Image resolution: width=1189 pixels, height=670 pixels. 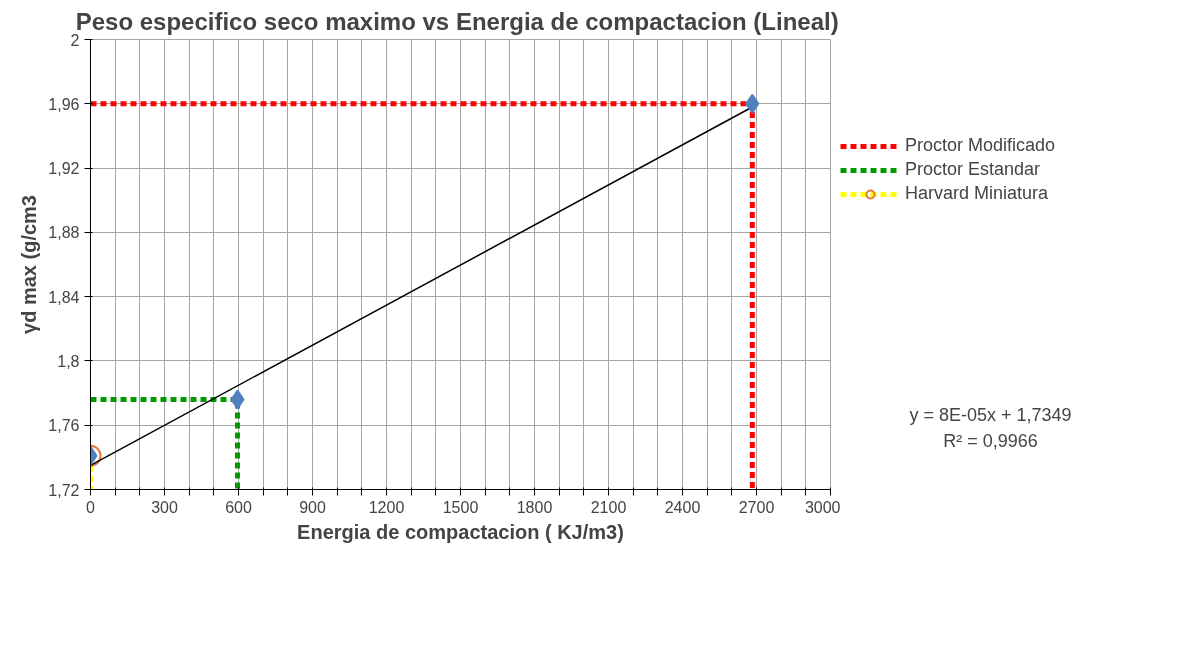 I want to click on x-tick-label: 0, so click(x=91, y=507).